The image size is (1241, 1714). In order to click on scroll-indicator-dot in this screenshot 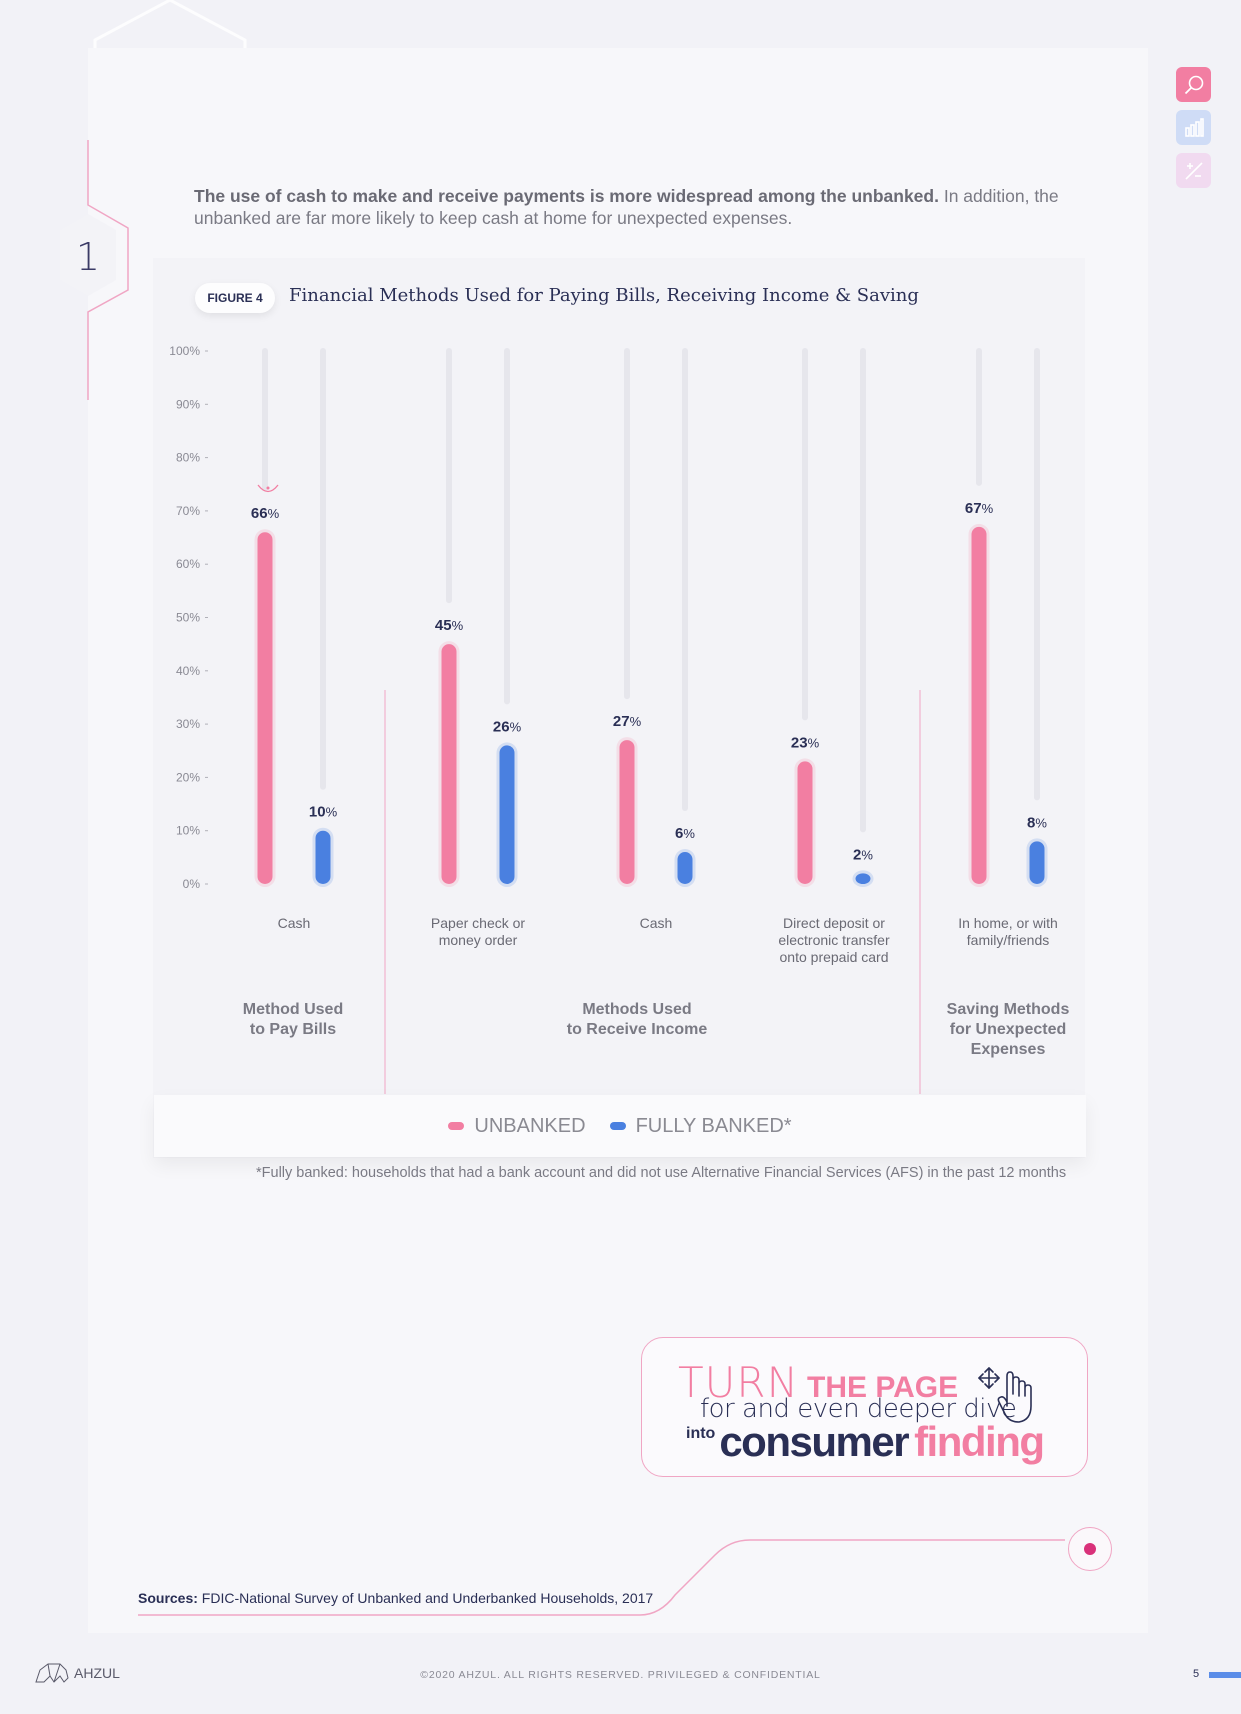, I will do `click(1090, 1549)`.